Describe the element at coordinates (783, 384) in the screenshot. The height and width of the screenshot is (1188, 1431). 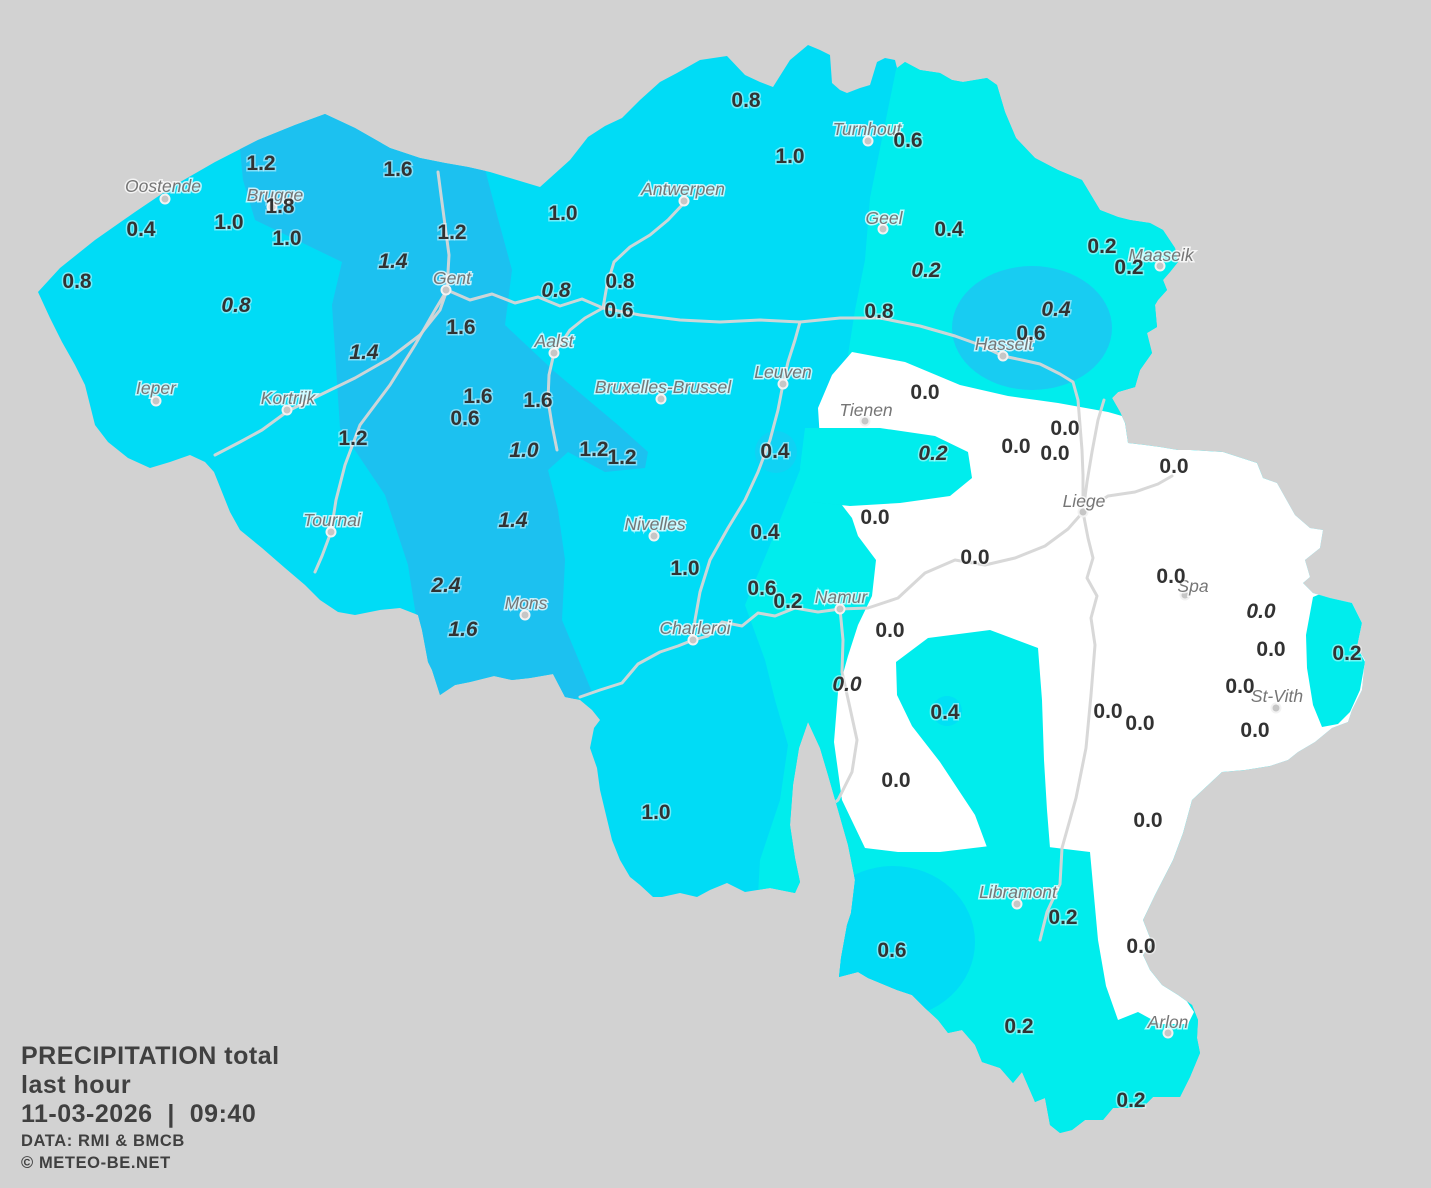
I see `city-dot-leuven` at that location.